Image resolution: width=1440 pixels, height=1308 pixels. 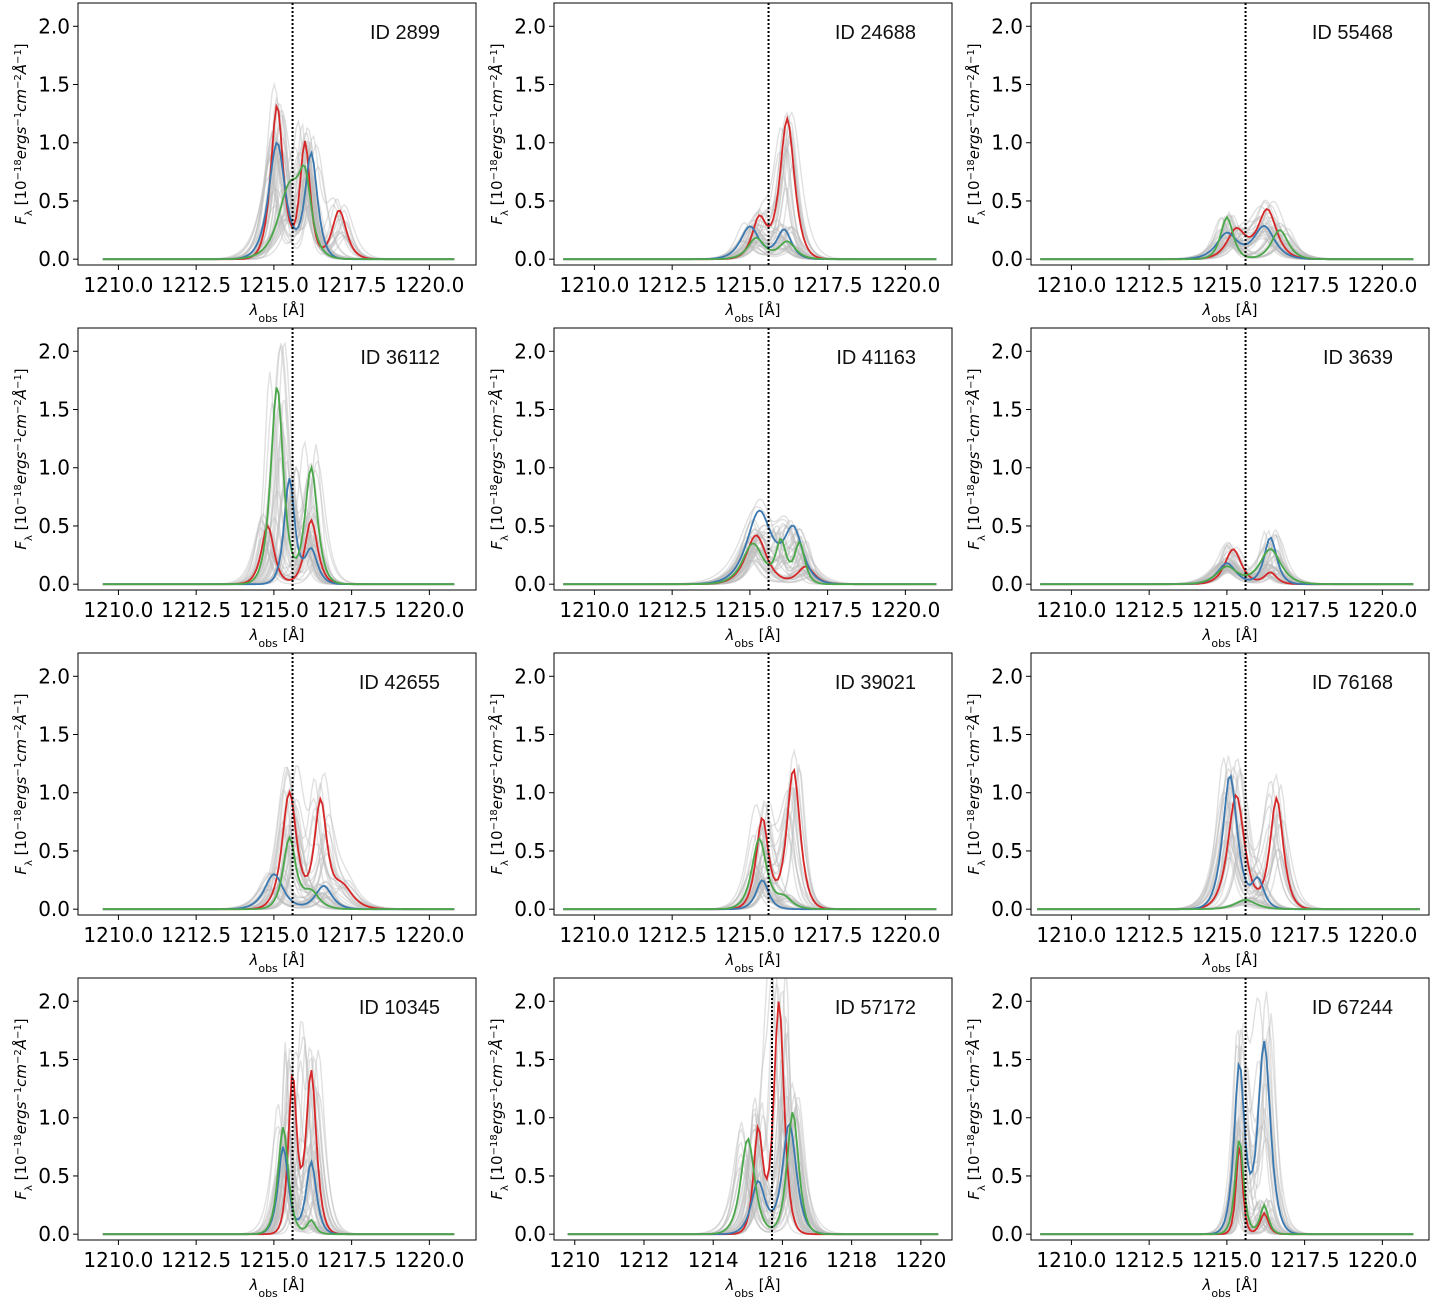 What do you see at coordinates (1352, 683) in the screenshot?
I see `object-id-label: ID 76168` at bounding box center [1352, 683].